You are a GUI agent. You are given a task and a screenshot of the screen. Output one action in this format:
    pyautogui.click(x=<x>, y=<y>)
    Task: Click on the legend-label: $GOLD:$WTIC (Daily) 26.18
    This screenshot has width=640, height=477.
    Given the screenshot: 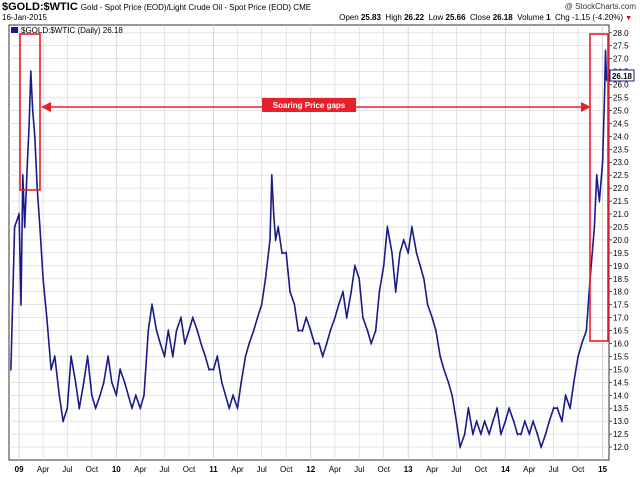 What is the action you would take?
    pyautogui.click(x=72, y=30)
    